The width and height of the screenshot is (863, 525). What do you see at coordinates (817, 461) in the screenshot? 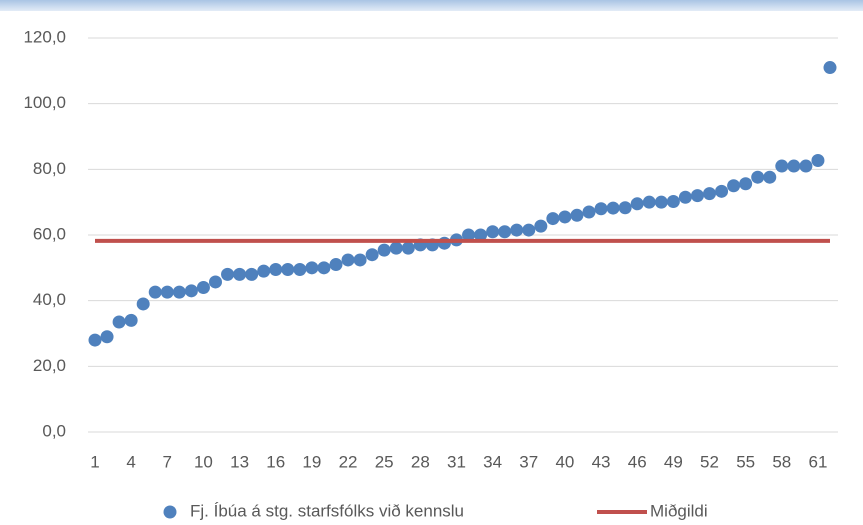
I see `x-tick-label: 61` at bounding box center [817, 461].